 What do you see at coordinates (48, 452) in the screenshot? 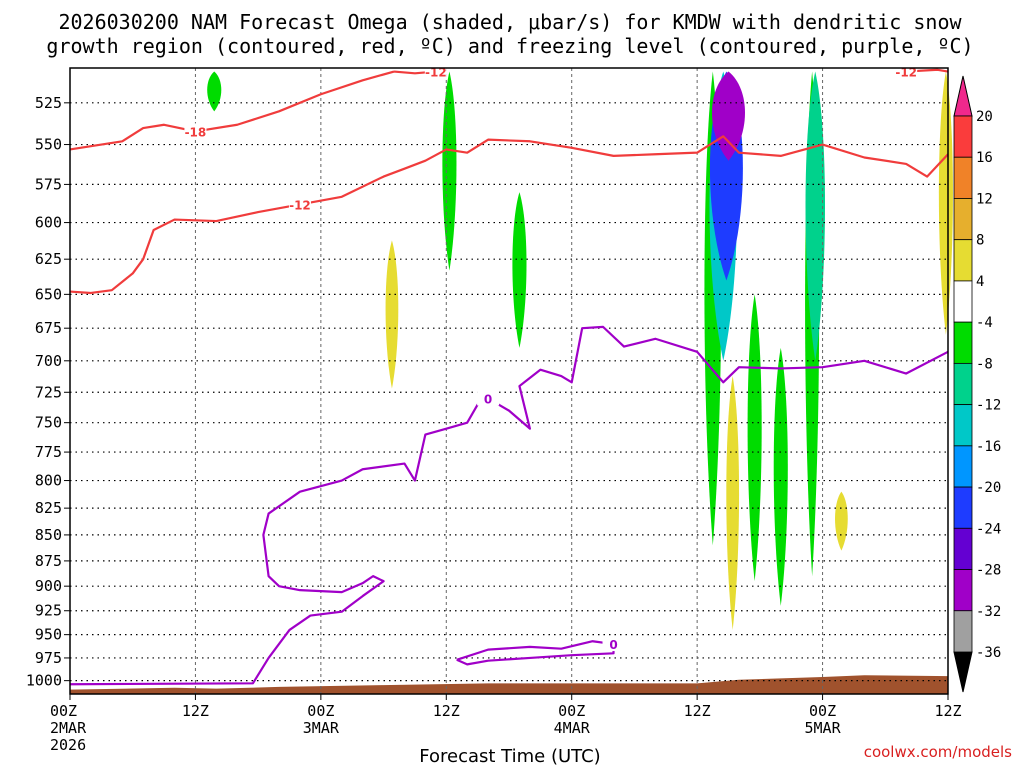
I see `y-tick-label-775: 775` at bounding box center [48, 452].